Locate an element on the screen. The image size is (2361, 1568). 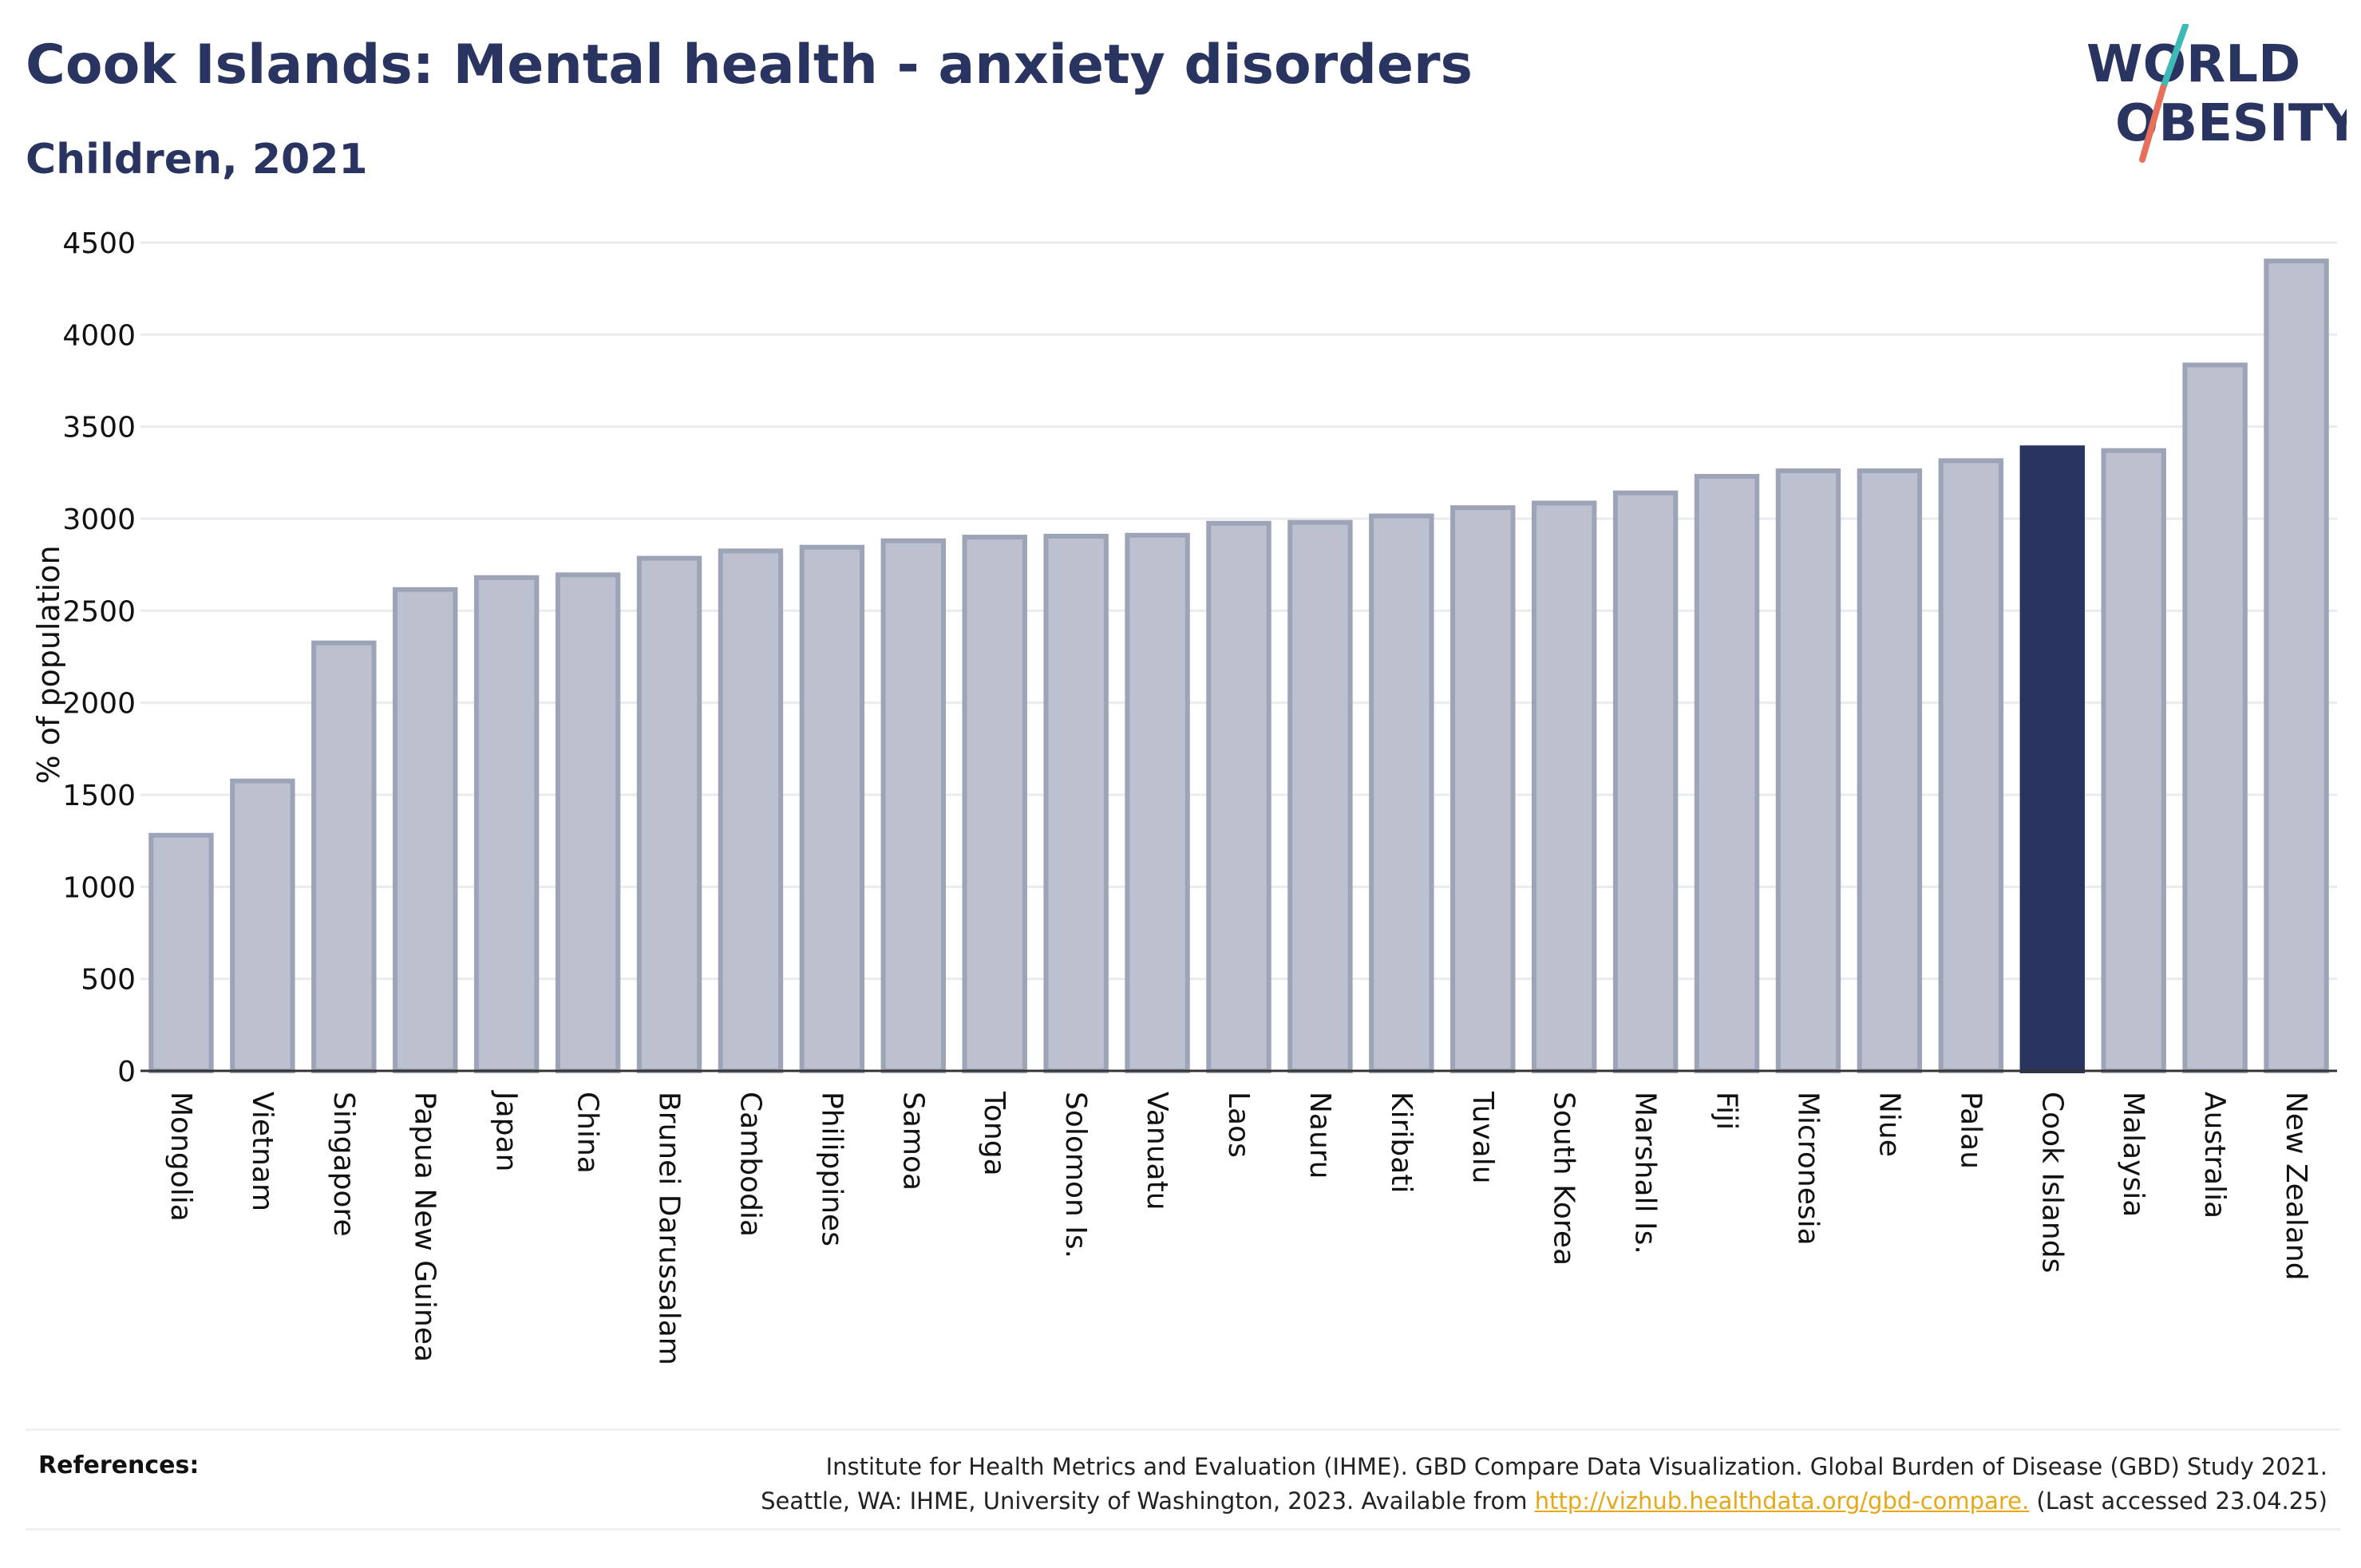
x-tick-label: Fiji is located at coordinates (1726, 1111).